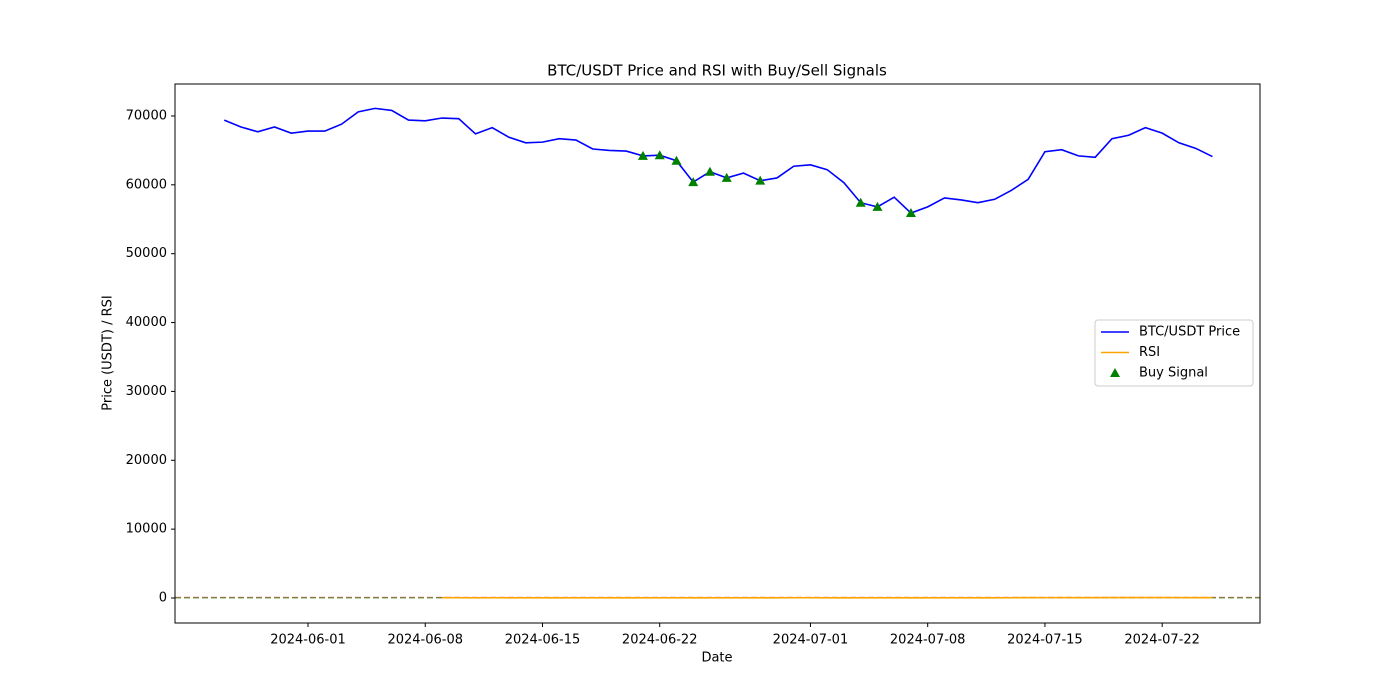  I want to click on legend-box, so click(1174, 353).